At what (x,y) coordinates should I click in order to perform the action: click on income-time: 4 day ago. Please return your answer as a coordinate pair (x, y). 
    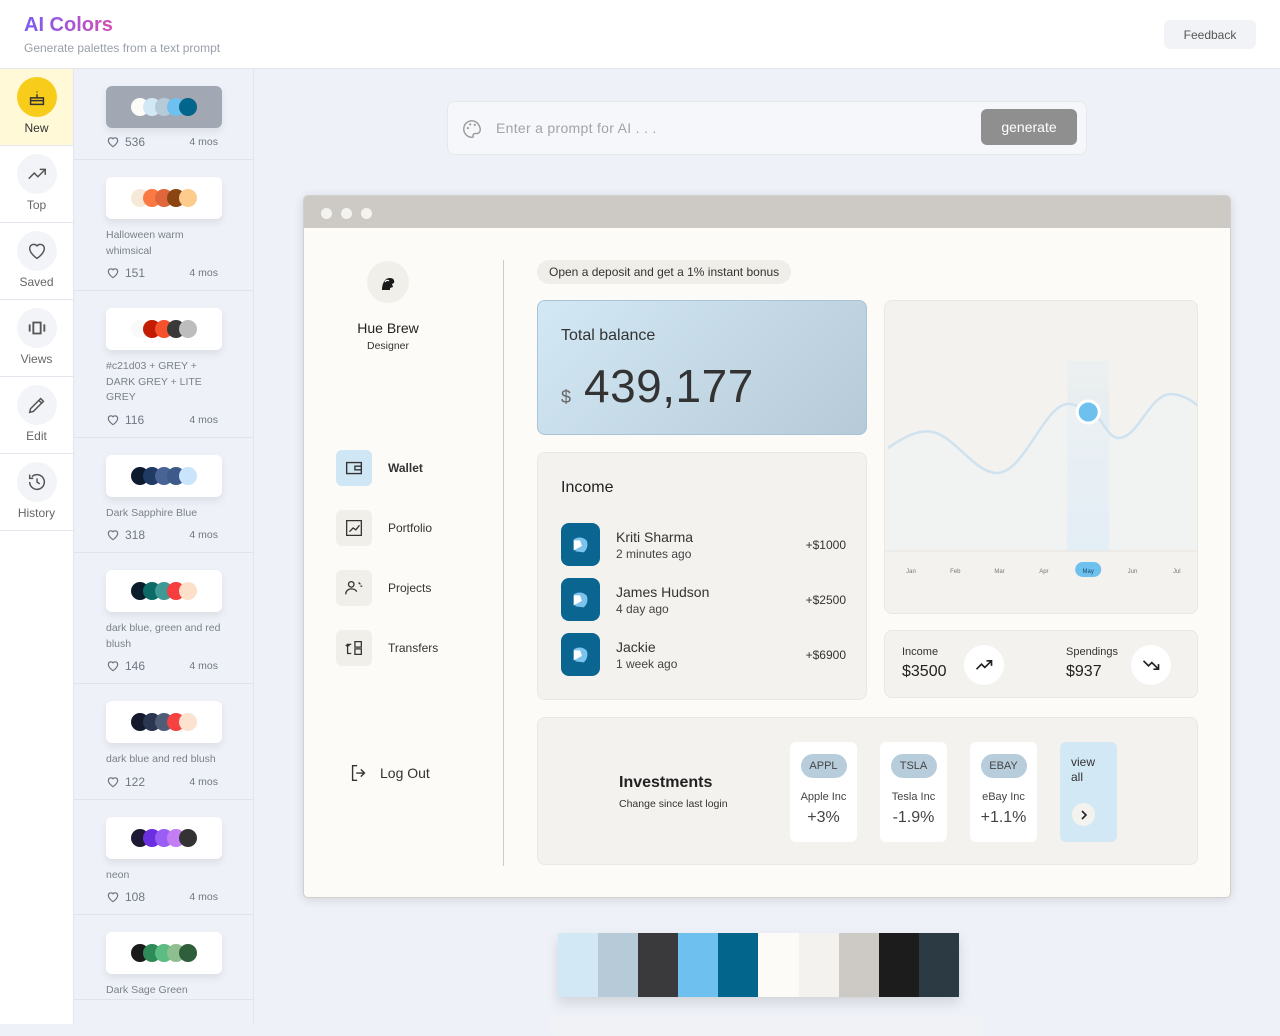
    Looking at the image, I should click on (642, 608).